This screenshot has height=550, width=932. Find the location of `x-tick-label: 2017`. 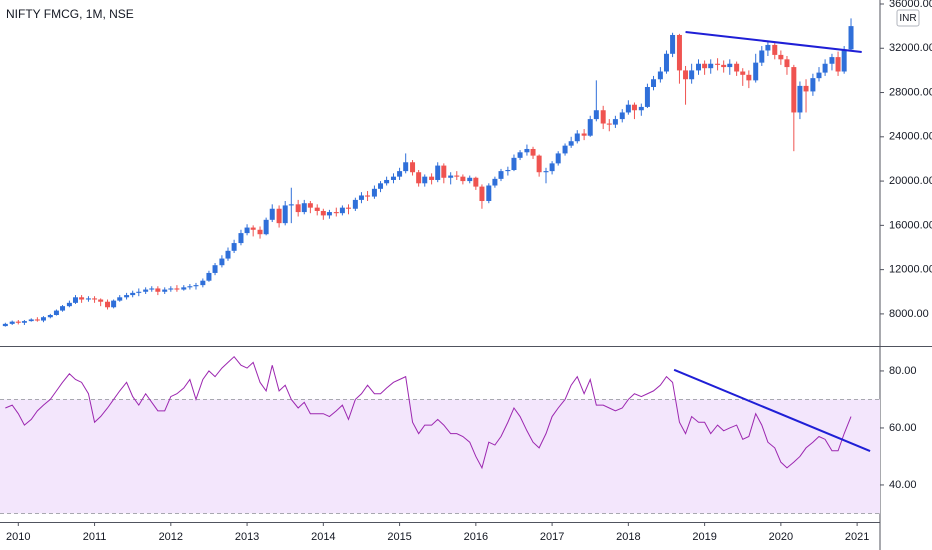

x-tick-label: 2017 is located at coordinates (552, 537).